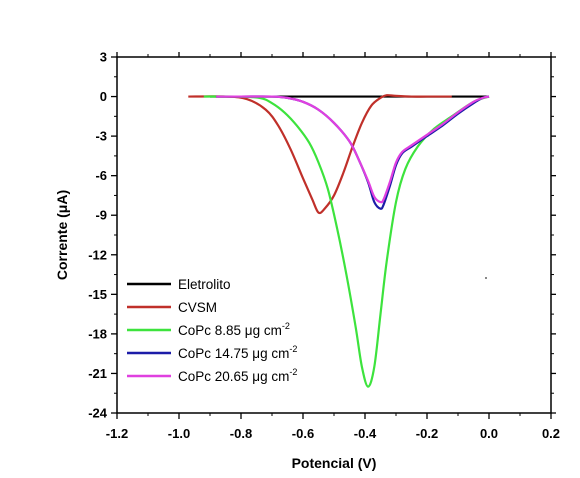 This screenshot has height=478, width=580. I want to click on y-tick-label: 3, so click(103, 57).